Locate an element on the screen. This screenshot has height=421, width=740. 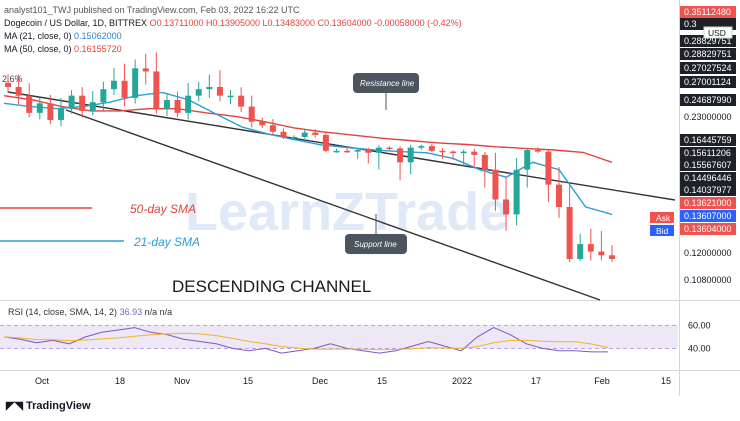
price-label: 0.23000000 is located at coordinates (708, 117).